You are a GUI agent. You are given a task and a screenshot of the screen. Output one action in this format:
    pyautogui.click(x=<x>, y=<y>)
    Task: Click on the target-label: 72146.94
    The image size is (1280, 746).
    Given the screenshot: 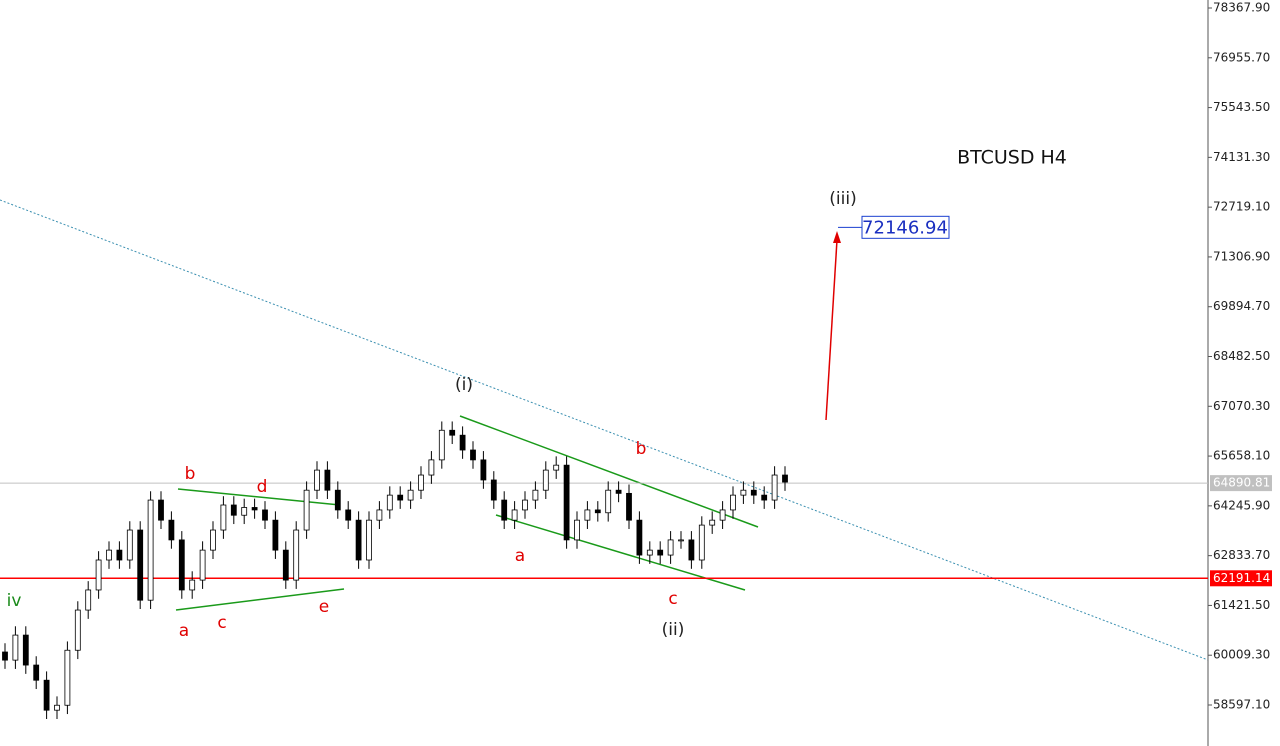 What is the action you would take?
    pyautogui.click(x=905, y=227)
    